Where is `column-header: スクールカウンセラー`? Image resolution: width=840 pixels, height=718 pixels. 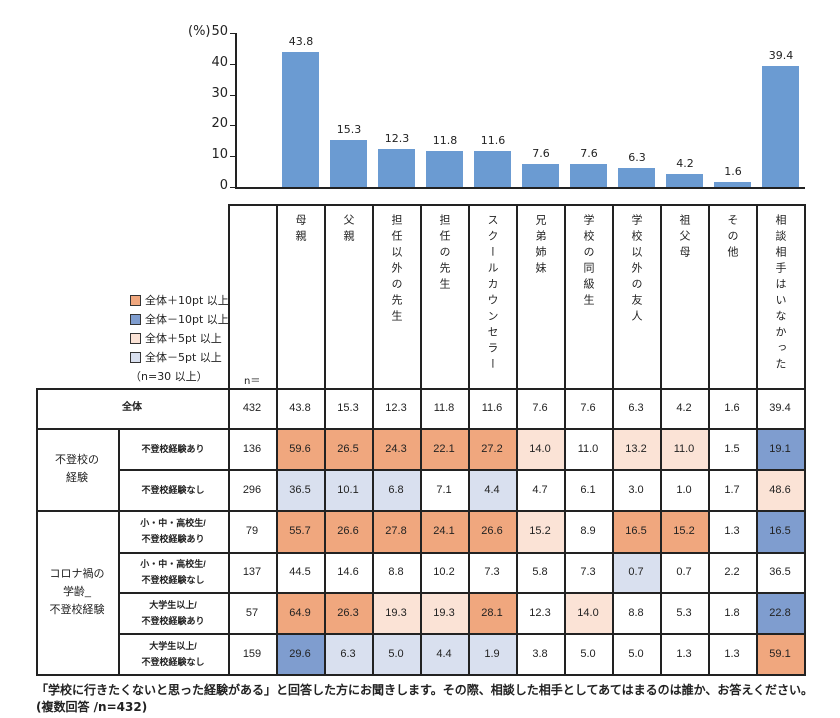
column-header: スクールカウンセラー is located at coordinates (492, 294).